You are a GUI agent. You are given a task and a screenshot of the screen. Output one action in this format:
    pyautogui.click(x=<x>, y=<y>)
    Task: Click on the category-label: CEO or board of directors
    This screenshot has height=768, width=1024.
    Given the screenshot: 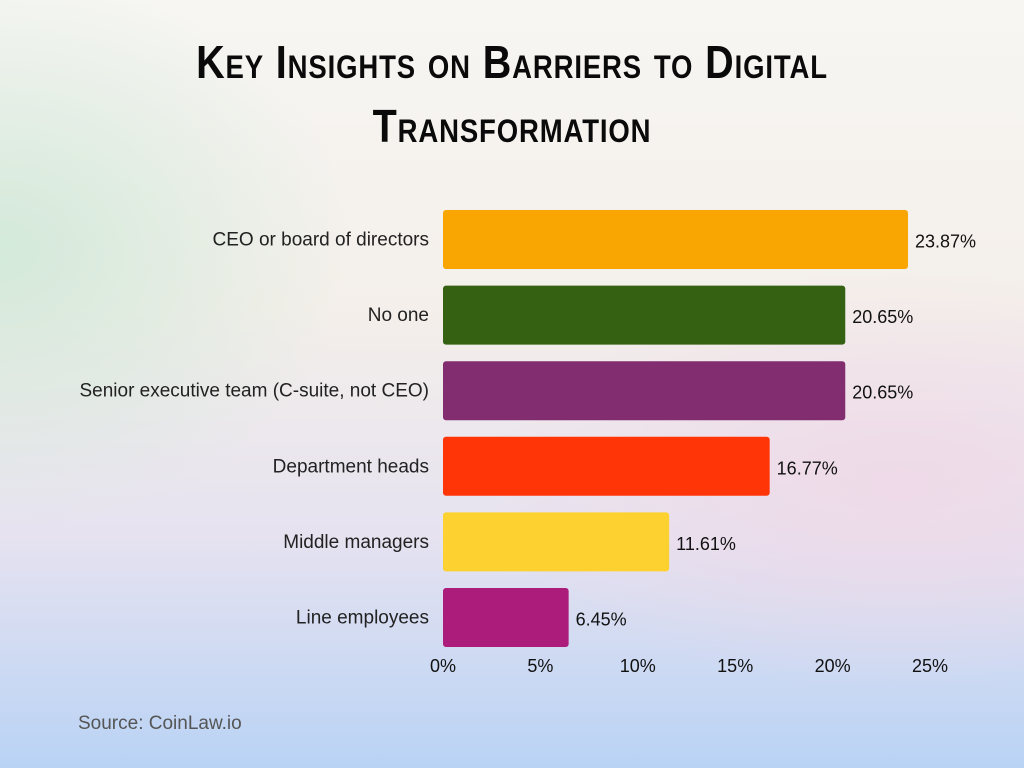 What is the action you would take?
    pyautogui.click(x=321, y=240)
    